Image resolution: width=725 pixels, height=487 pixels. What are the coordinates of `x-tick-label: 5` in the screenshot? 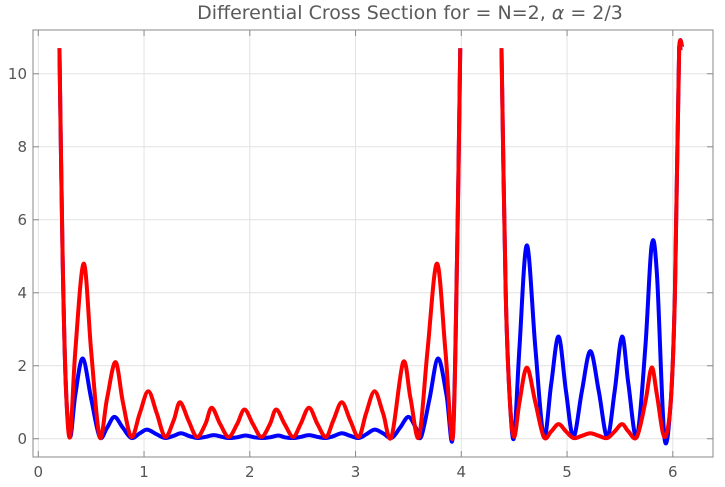 It's located at (567, 472).